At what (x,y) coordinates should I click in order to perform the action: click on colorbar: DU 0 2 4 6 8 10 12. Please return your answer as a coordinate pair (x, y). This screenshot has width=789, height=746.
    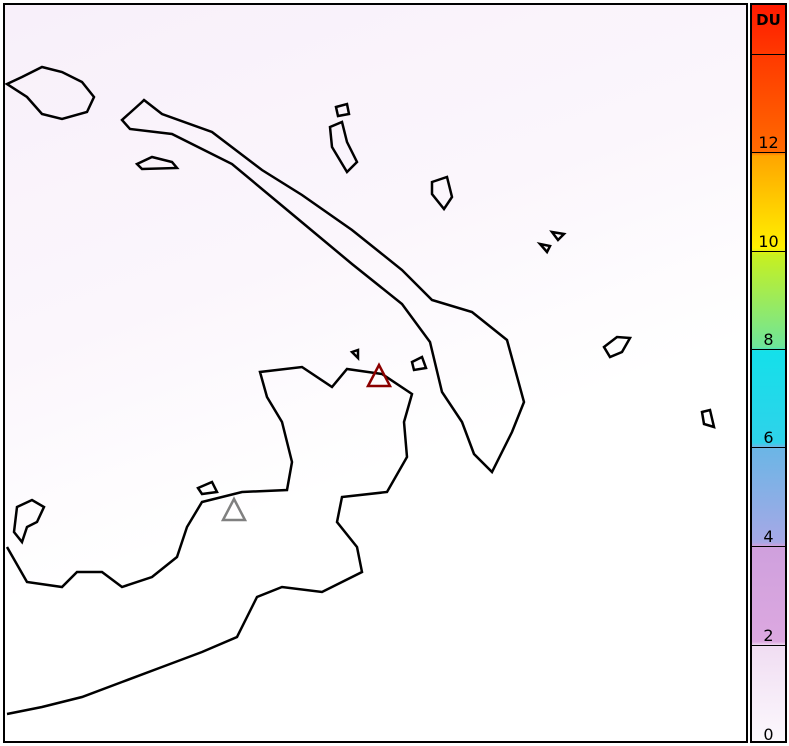
    Looking at the image, I should click on (768, 373).